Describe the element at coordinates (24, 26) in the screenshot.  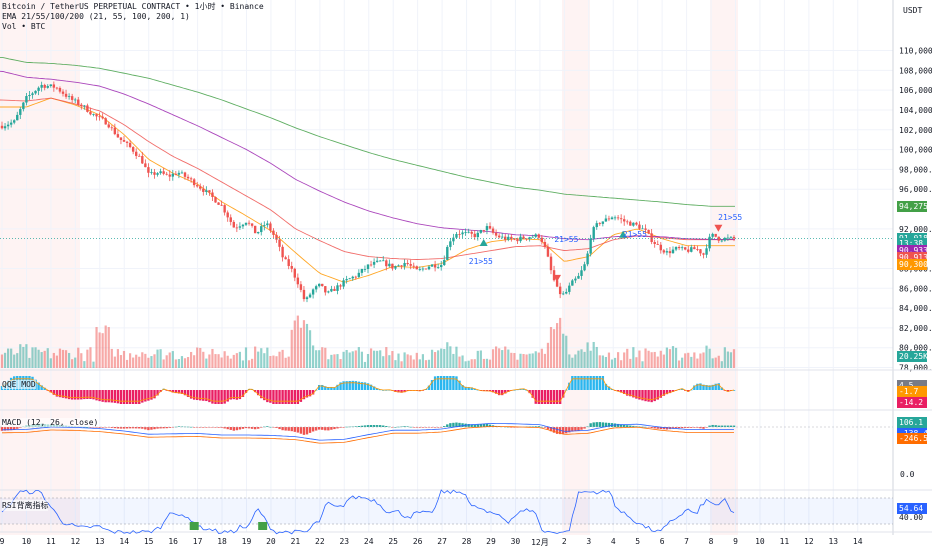
I see `volume-legend: Vol • BTC` at that location.